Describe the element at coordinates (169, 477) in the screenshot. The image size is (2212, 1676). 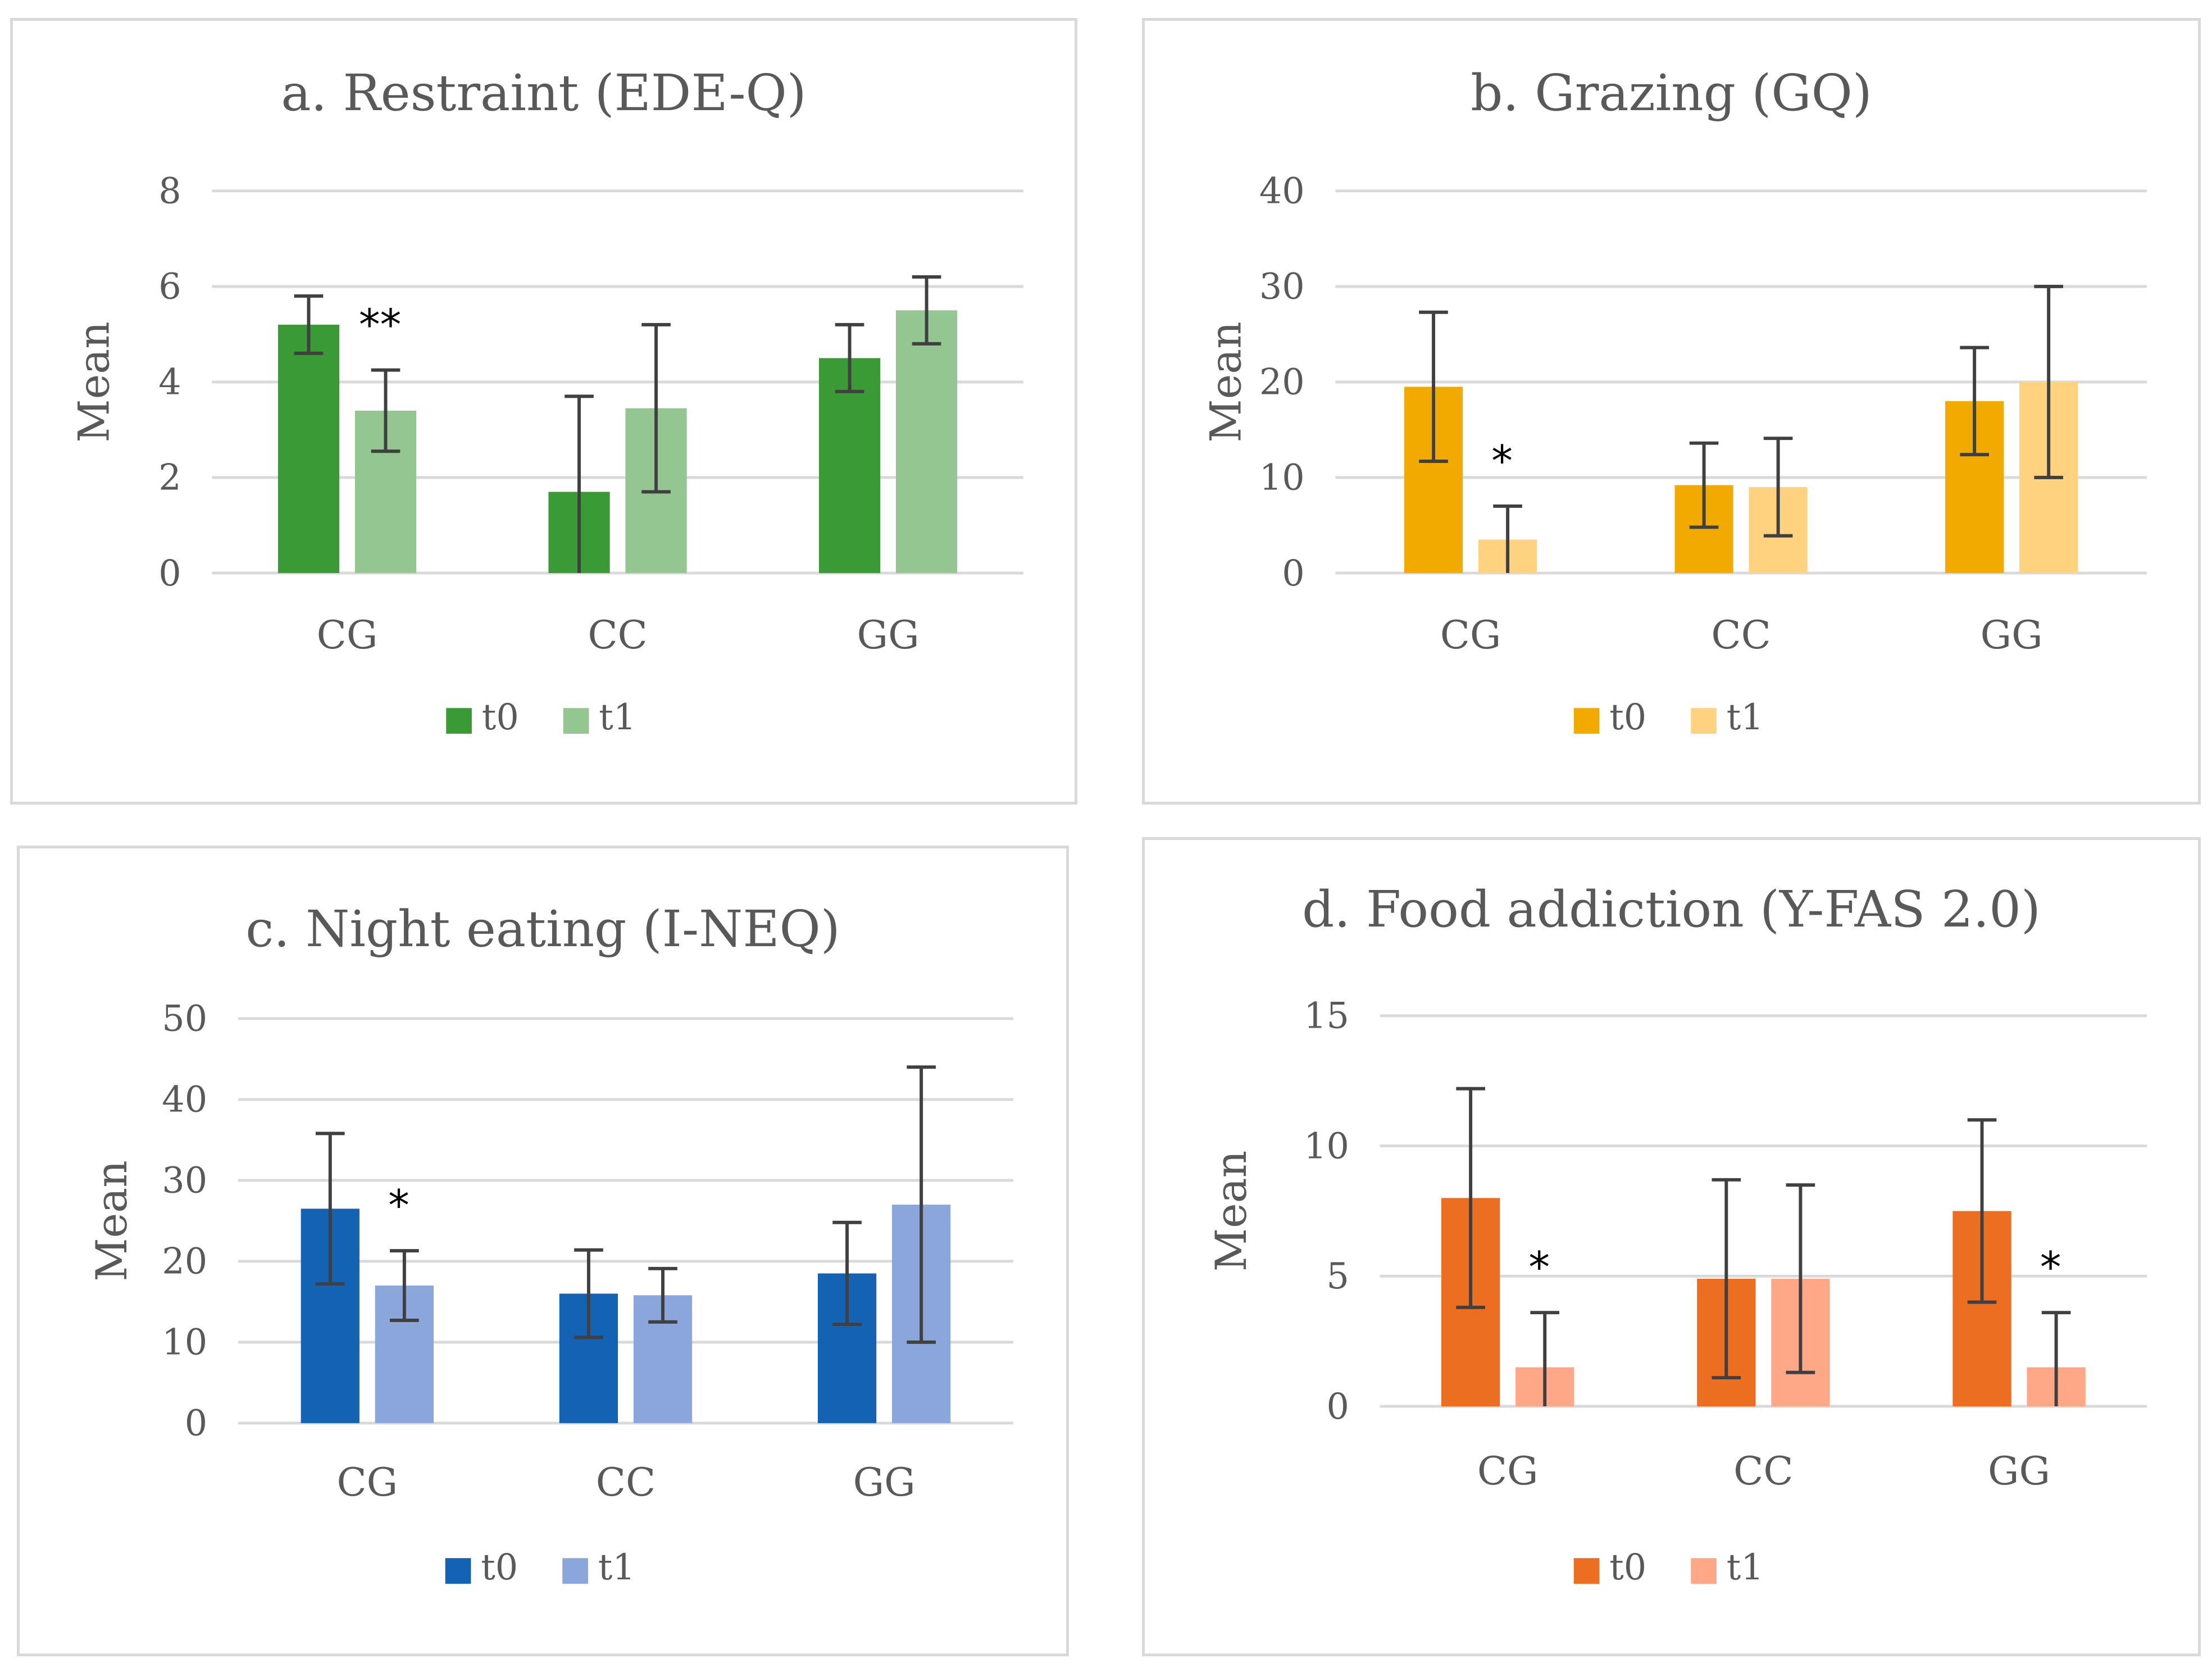
I see `y-tick-label: 2` at that location.